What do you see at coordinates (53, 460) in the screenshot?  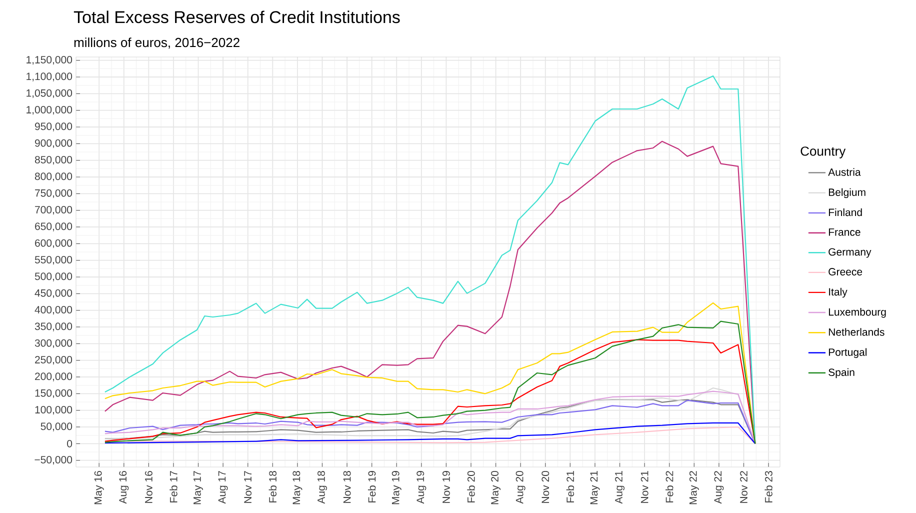 I see `y-tick-label: −50,000` at bounding box center [53, 460].